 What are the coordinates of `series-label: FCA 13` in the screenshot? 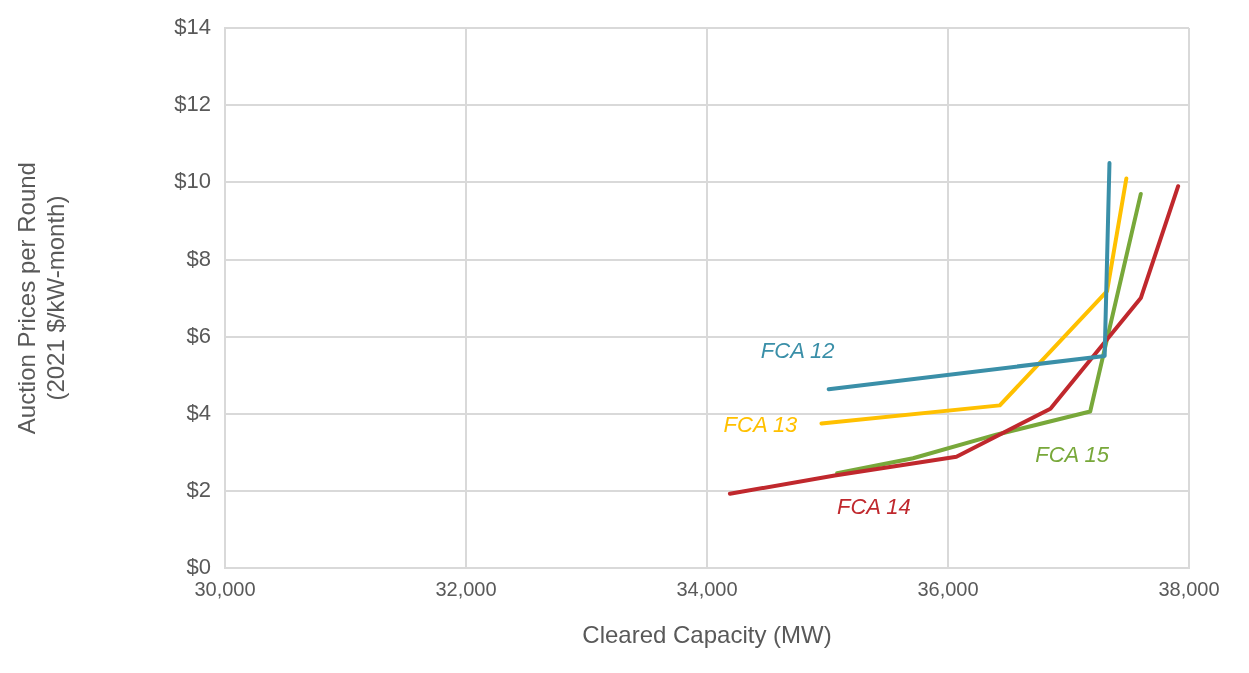 It's located at (761, 424).